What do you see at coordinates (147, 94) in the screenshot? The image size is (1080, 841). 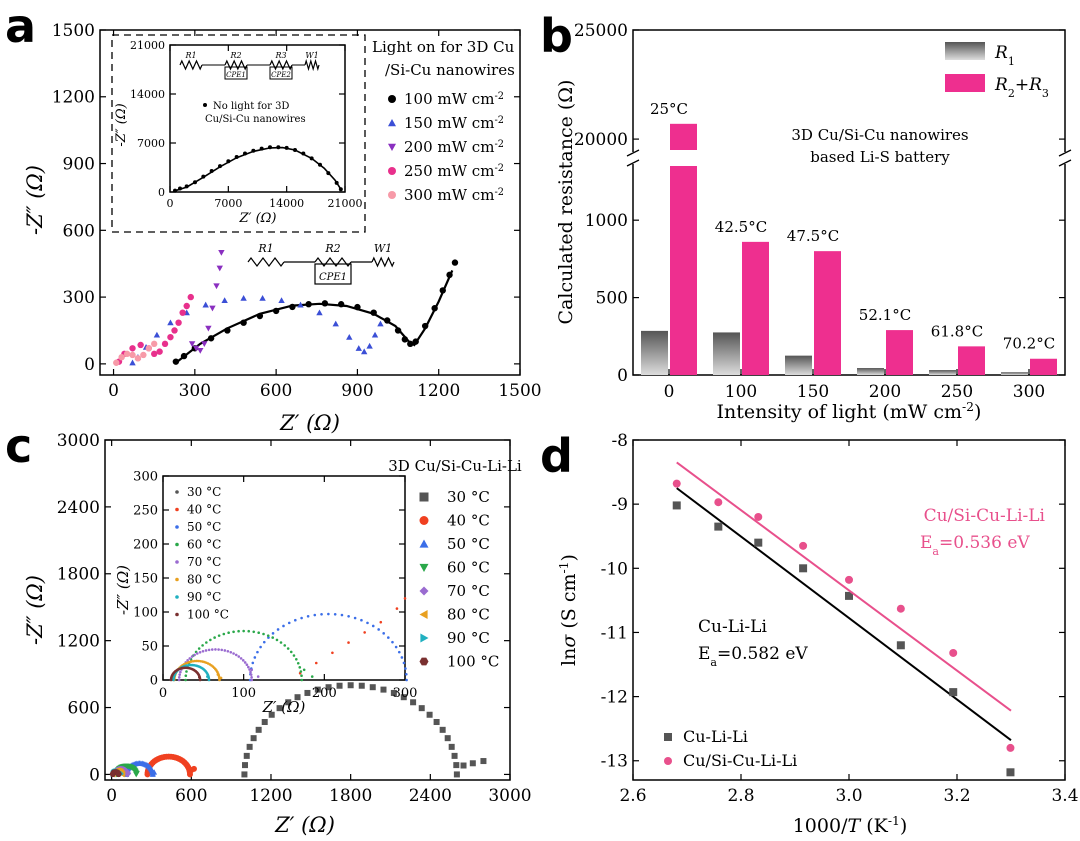 I see `panel-a-inset-y-tick-label: 14000` at bounding box center [147, 94].